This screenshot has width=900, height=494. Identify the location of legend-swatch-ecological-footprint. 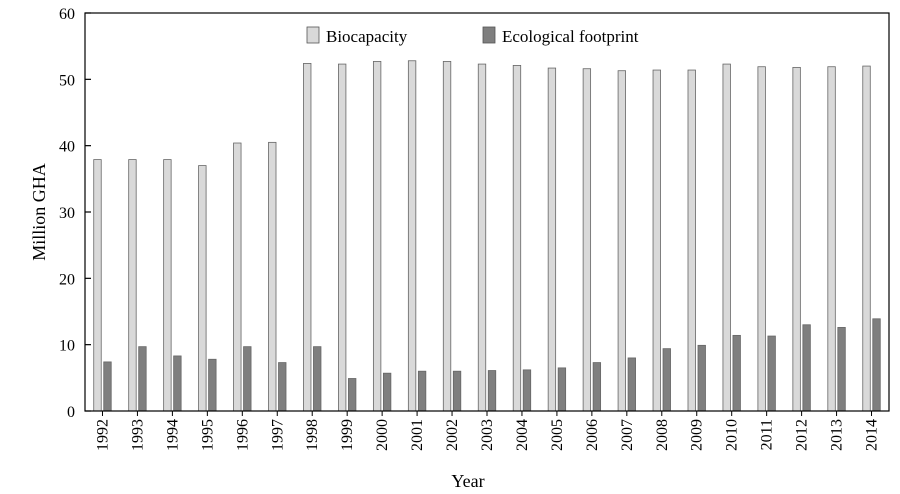
(489, 35).